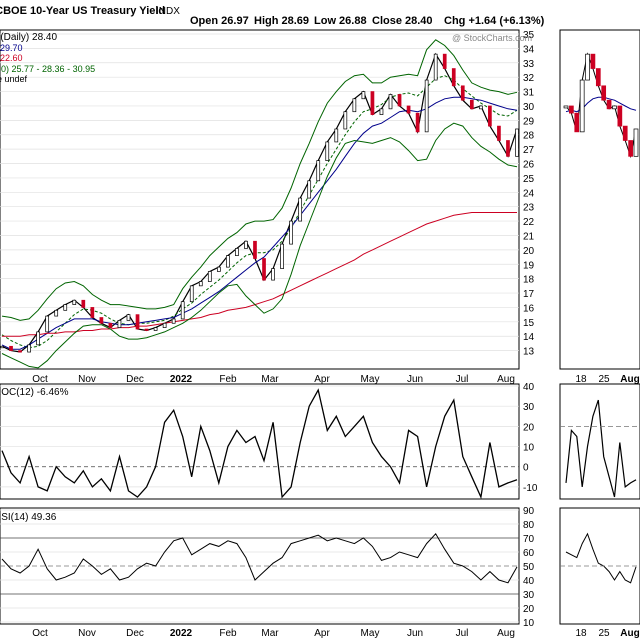 The image size is (640, 639). I want to click on price-tick-label: 17, so click(529, 294).